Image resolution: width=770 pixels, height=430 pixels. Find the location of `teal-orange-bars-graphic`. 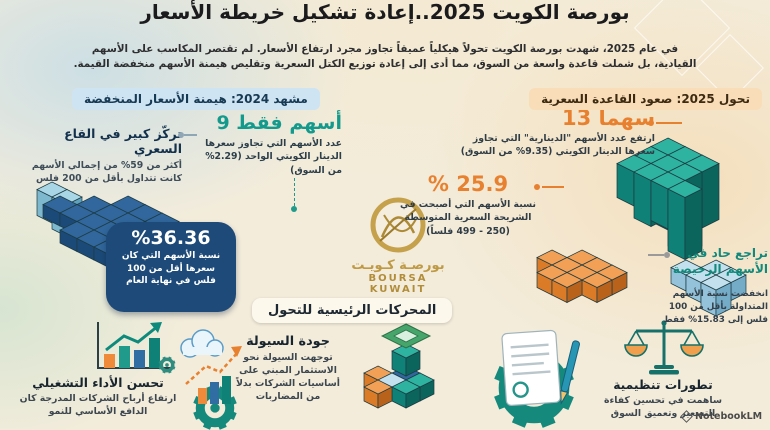

teal-orange-bars-graphic is located at coordinates (641, 227).